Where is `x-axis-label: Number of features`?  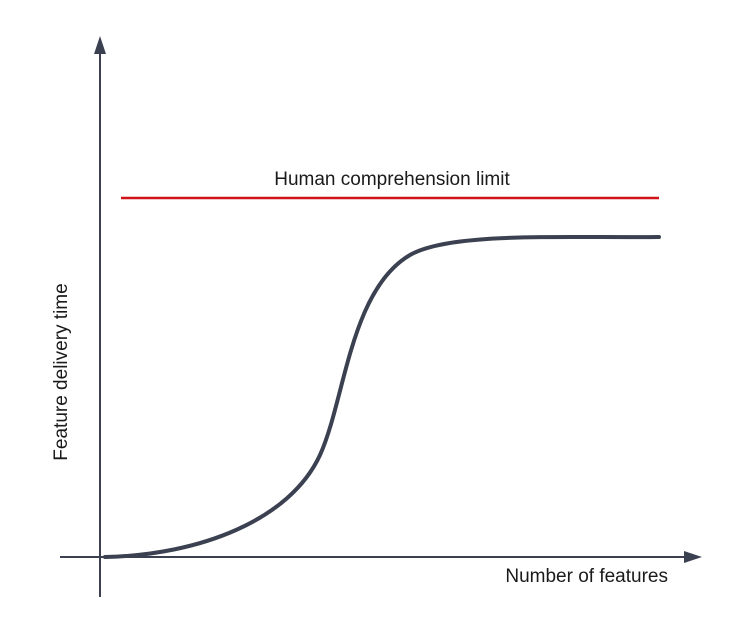
x-axis-label: Number of features is located at coordinates (586, 576).